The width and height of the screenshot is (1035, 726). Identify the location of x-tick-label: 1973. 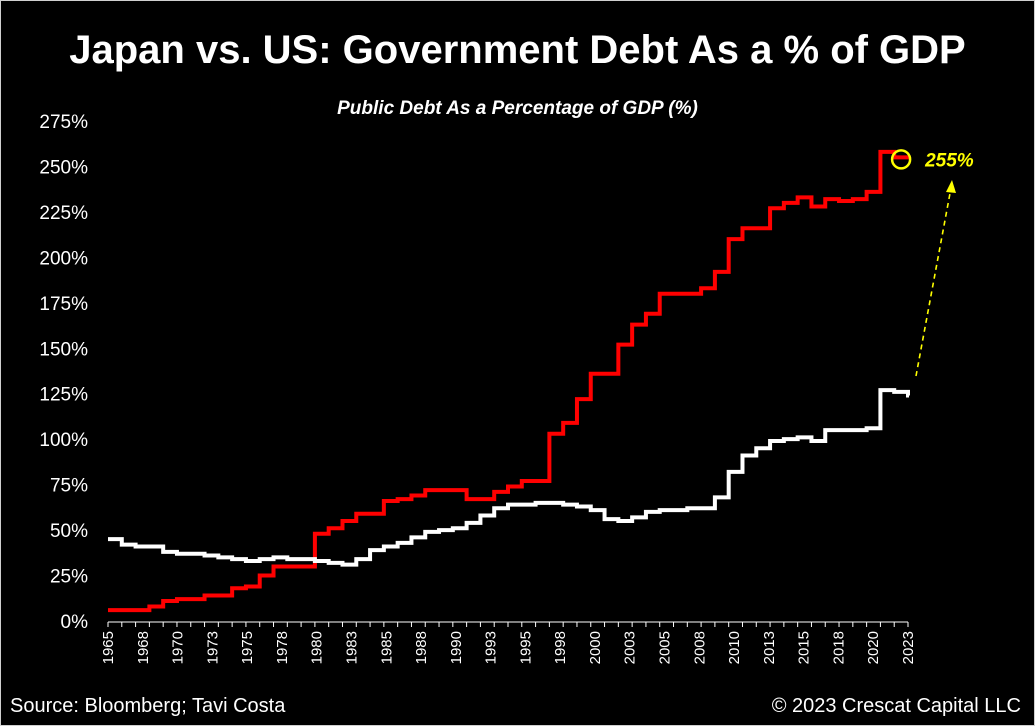
(212, 647).